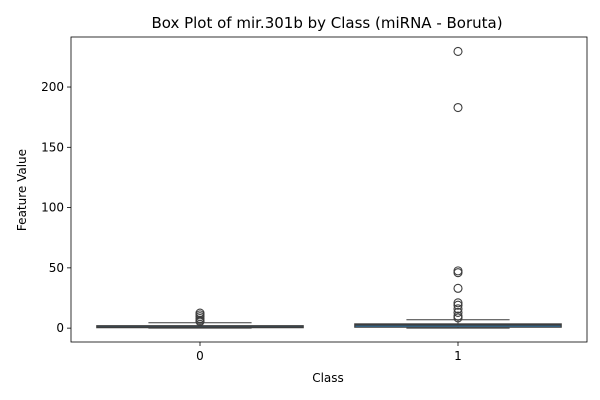 The height and width of the screenshot is (400, 600). What do you see at coordinates (60, 328) in the screenshot?
I see `y-tick-label: 0` at bounding box center [60, 328].